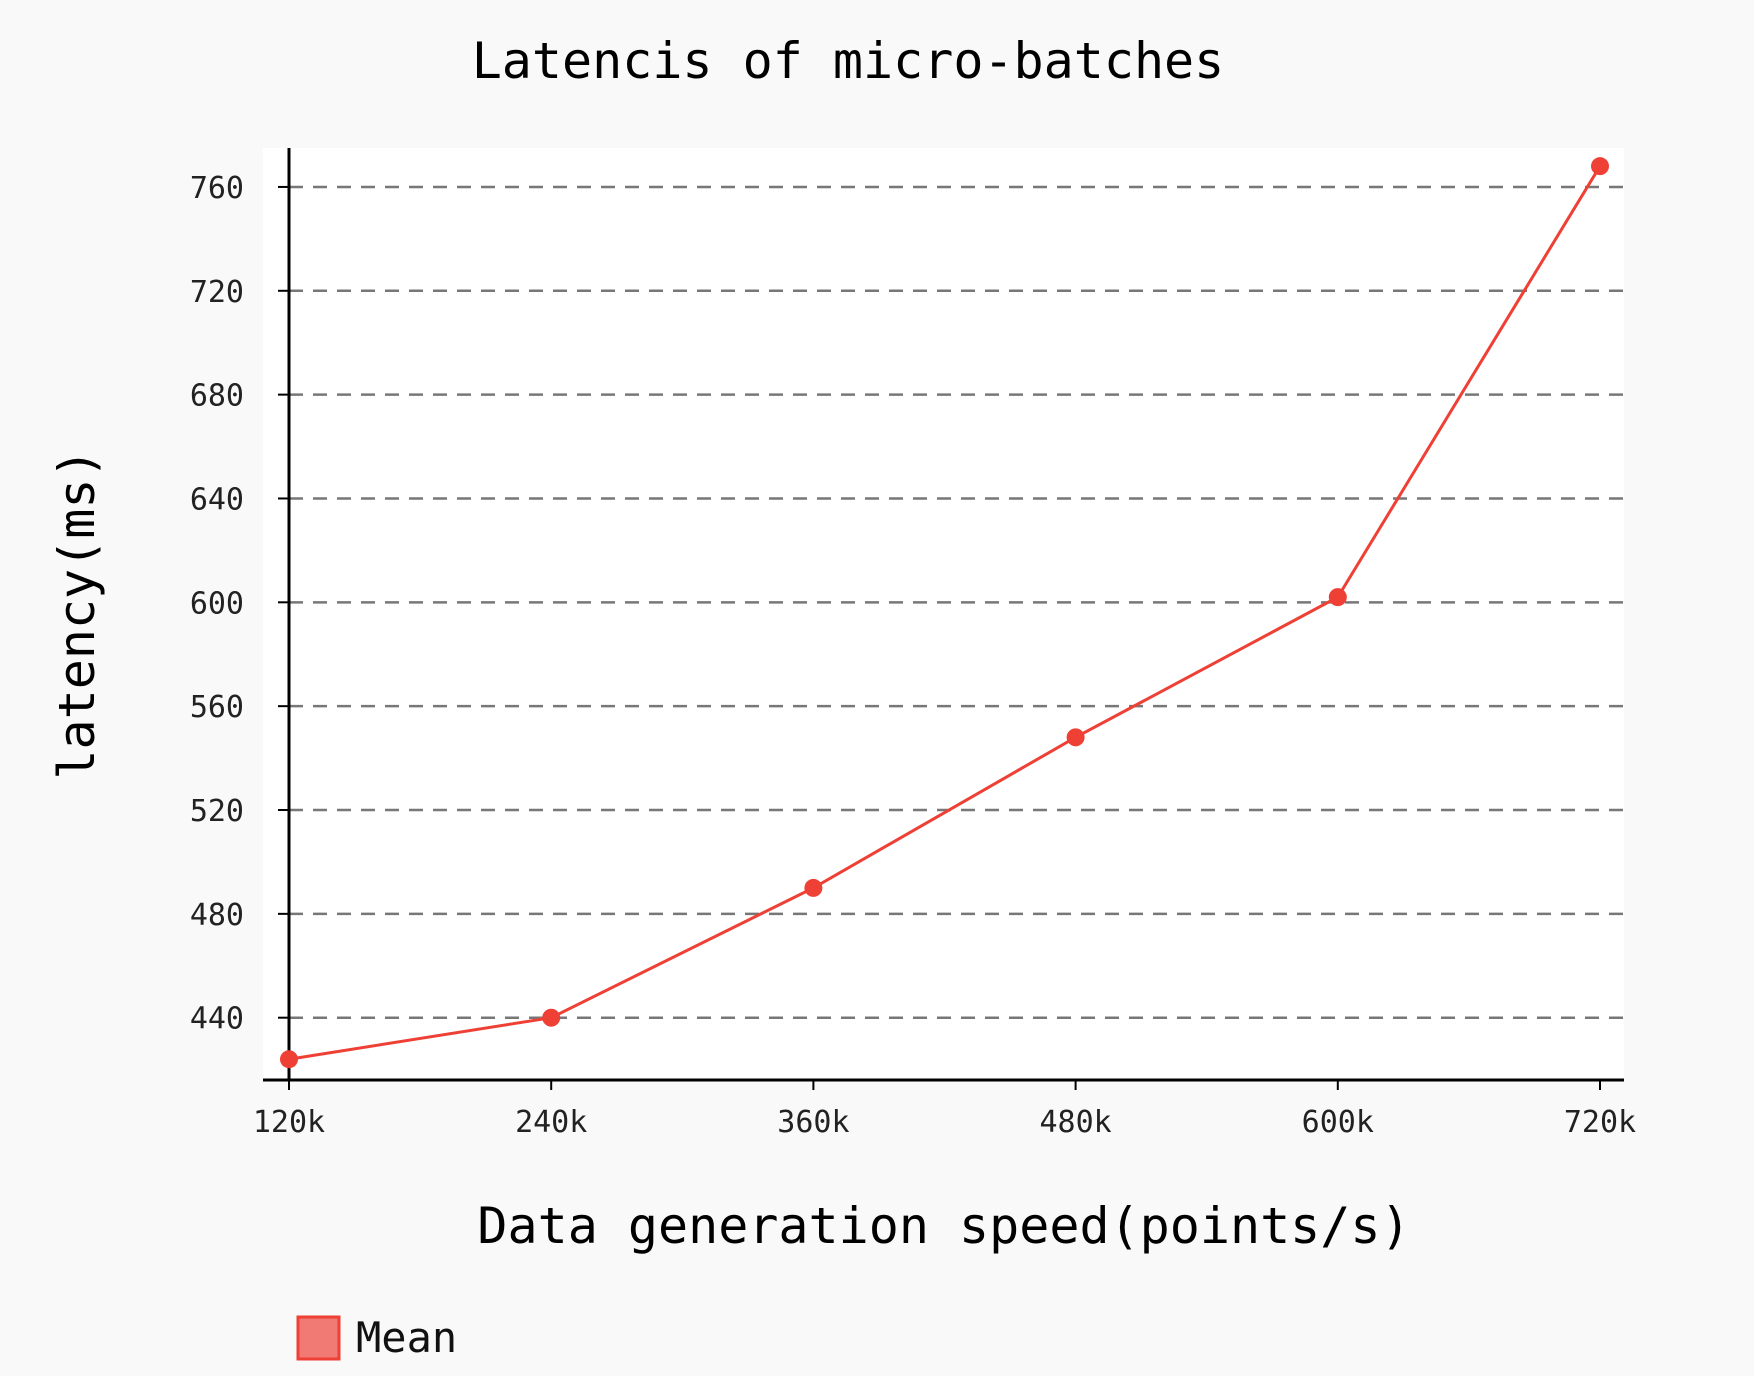  Describe the element at coordinates (406, 1337) in the screenshot. I see `legend-label-mean: Mean` at that location.